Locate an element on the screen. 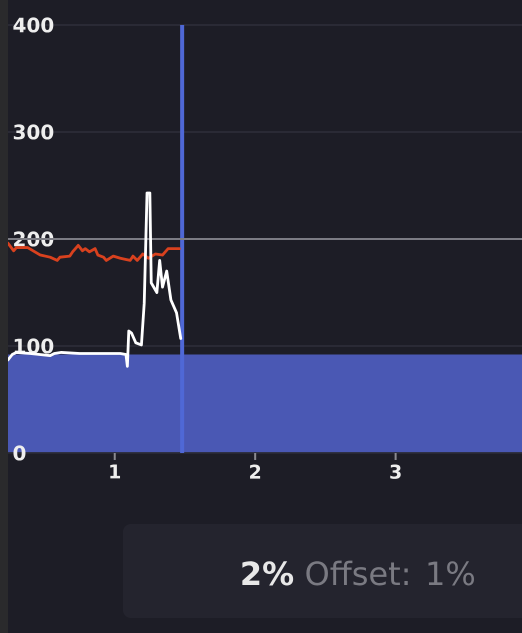  x-tick-label: 2 is located at coordinates (255, 471).